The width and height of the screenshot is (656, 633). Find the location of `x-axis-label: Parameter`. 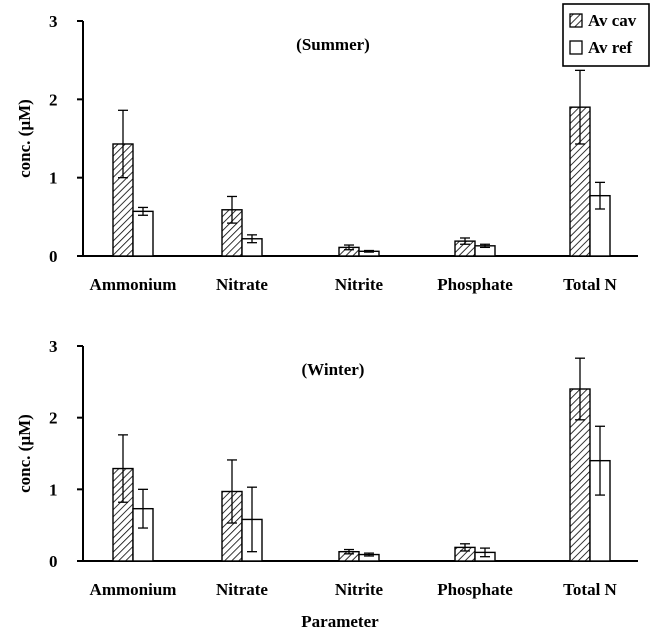

x-axis-label: Parameter is located at coordinates (340, 621).